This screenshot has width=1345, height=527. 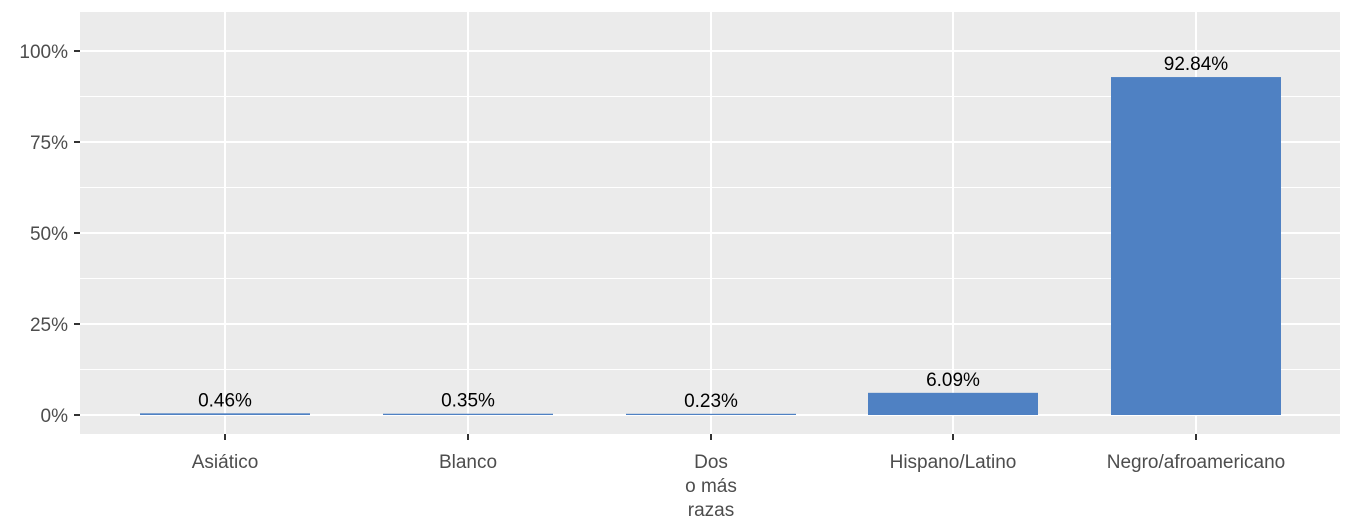 I want to click on x-tick-label-line: Negro/afroamericano, so click(x=1196, y=462).